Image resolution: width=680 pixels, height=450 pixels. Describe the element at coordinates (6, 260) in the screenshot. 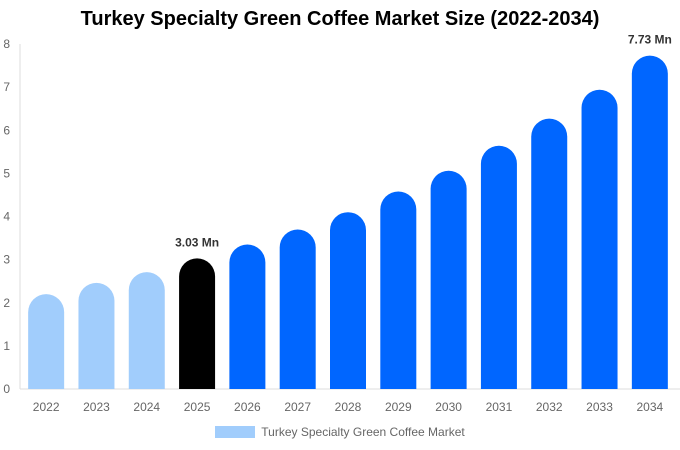

I see `y-tick-label: 3` at that location.